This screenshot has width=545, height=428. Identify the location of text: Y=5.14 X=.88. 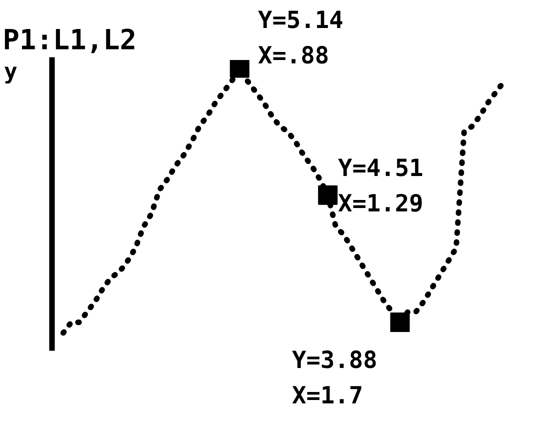
(300, 37).